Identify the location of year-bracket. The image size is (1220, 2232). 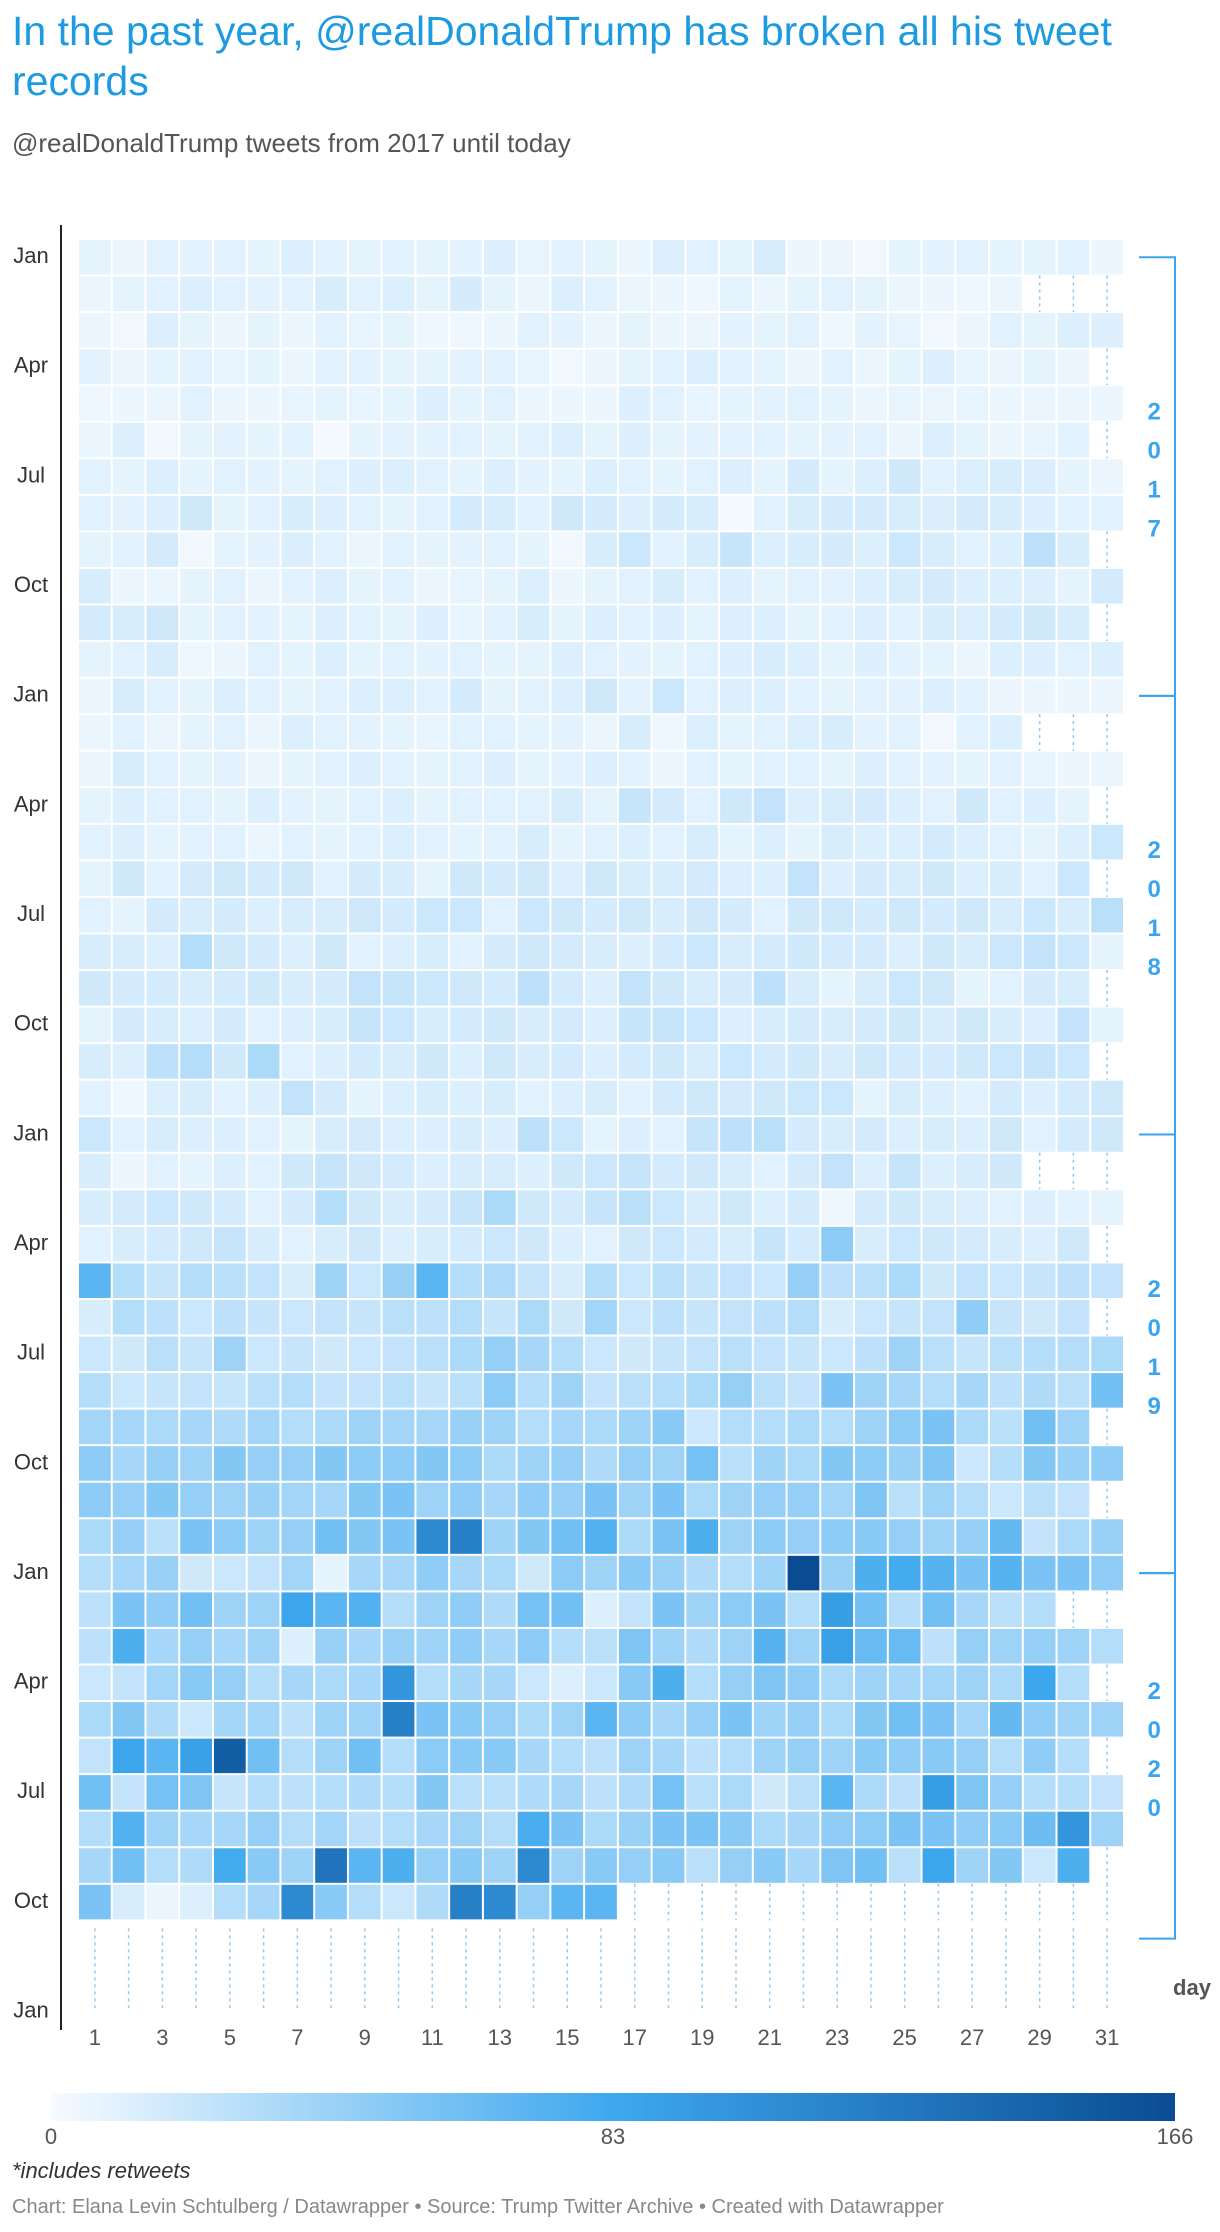
(1157, 1756).